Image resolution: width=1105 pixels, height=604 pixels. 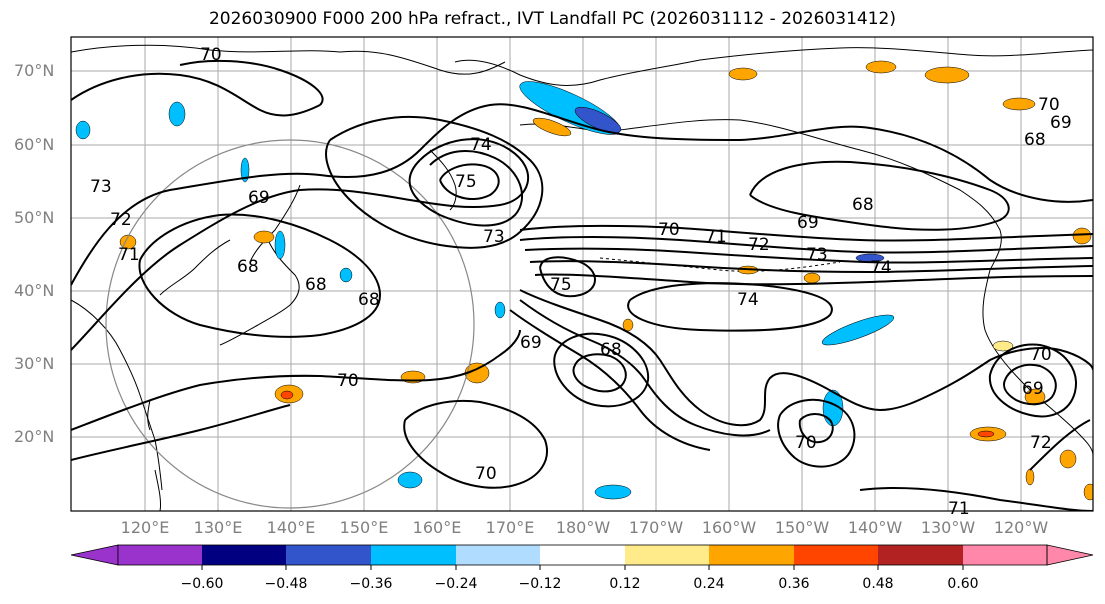 What do you see at coordinates (963, 584) in the screenshot?
I see `colorbar-tick-label: 0.60` at bounding box center [963, 584].